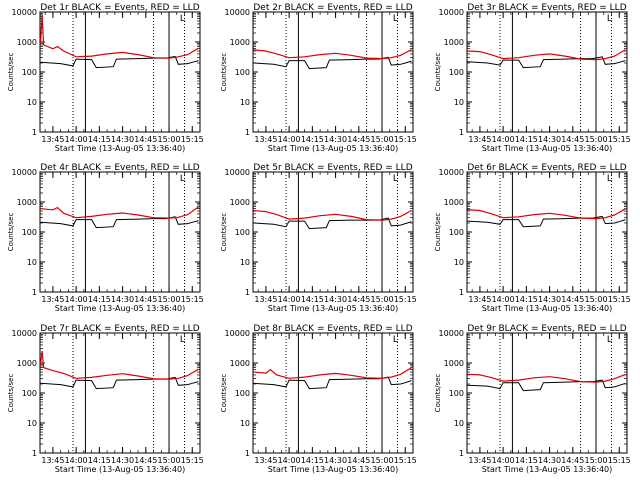 The image size is (640, 480). I want to click on panel-title: Det 4r BLACK = Events, RED = LLD, so click(119, 168).